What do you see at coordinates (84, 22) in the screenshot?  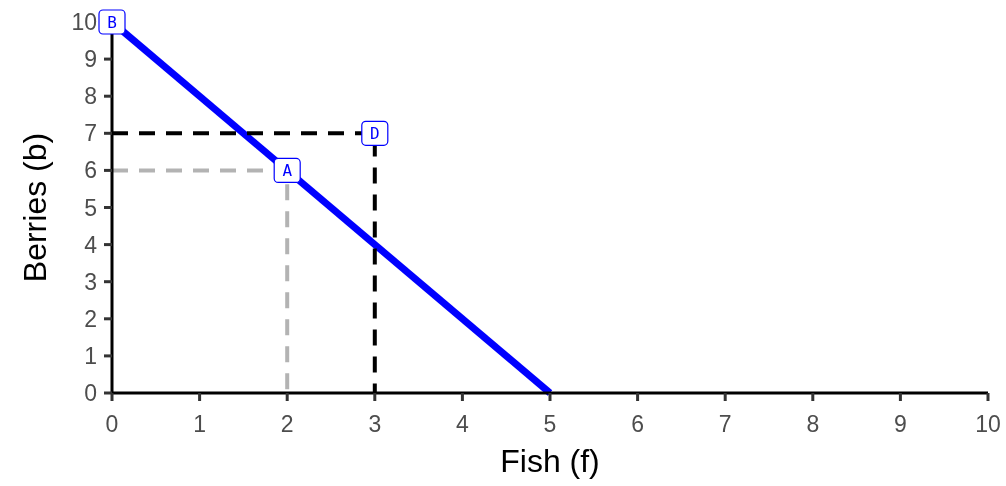 I see `y-tick-label: 10` at bounding box center [84, 22].